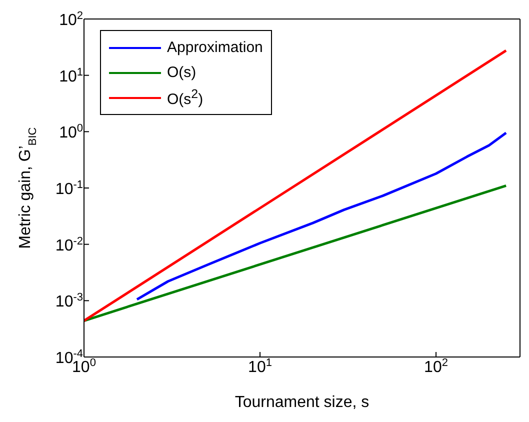  What do you see at coordinates (69, 188) in the screenshot?
I see `y-tick-label: 10$^{-1}$` at bounding box center [69, 188].